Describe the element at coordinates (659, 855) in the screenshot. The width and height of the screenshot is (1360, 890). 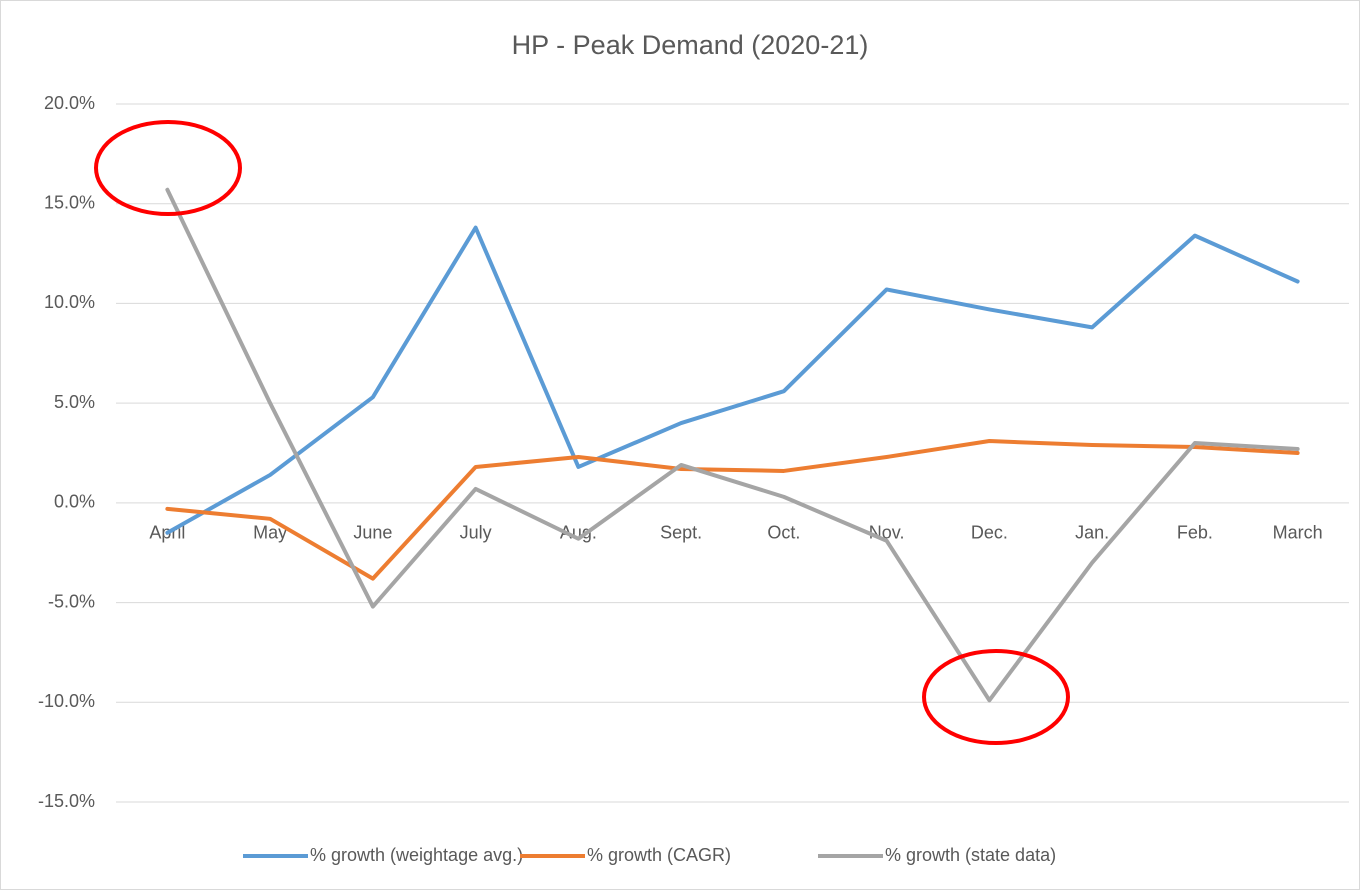
I see `legend-label: % growth (CAGR)` at that location.